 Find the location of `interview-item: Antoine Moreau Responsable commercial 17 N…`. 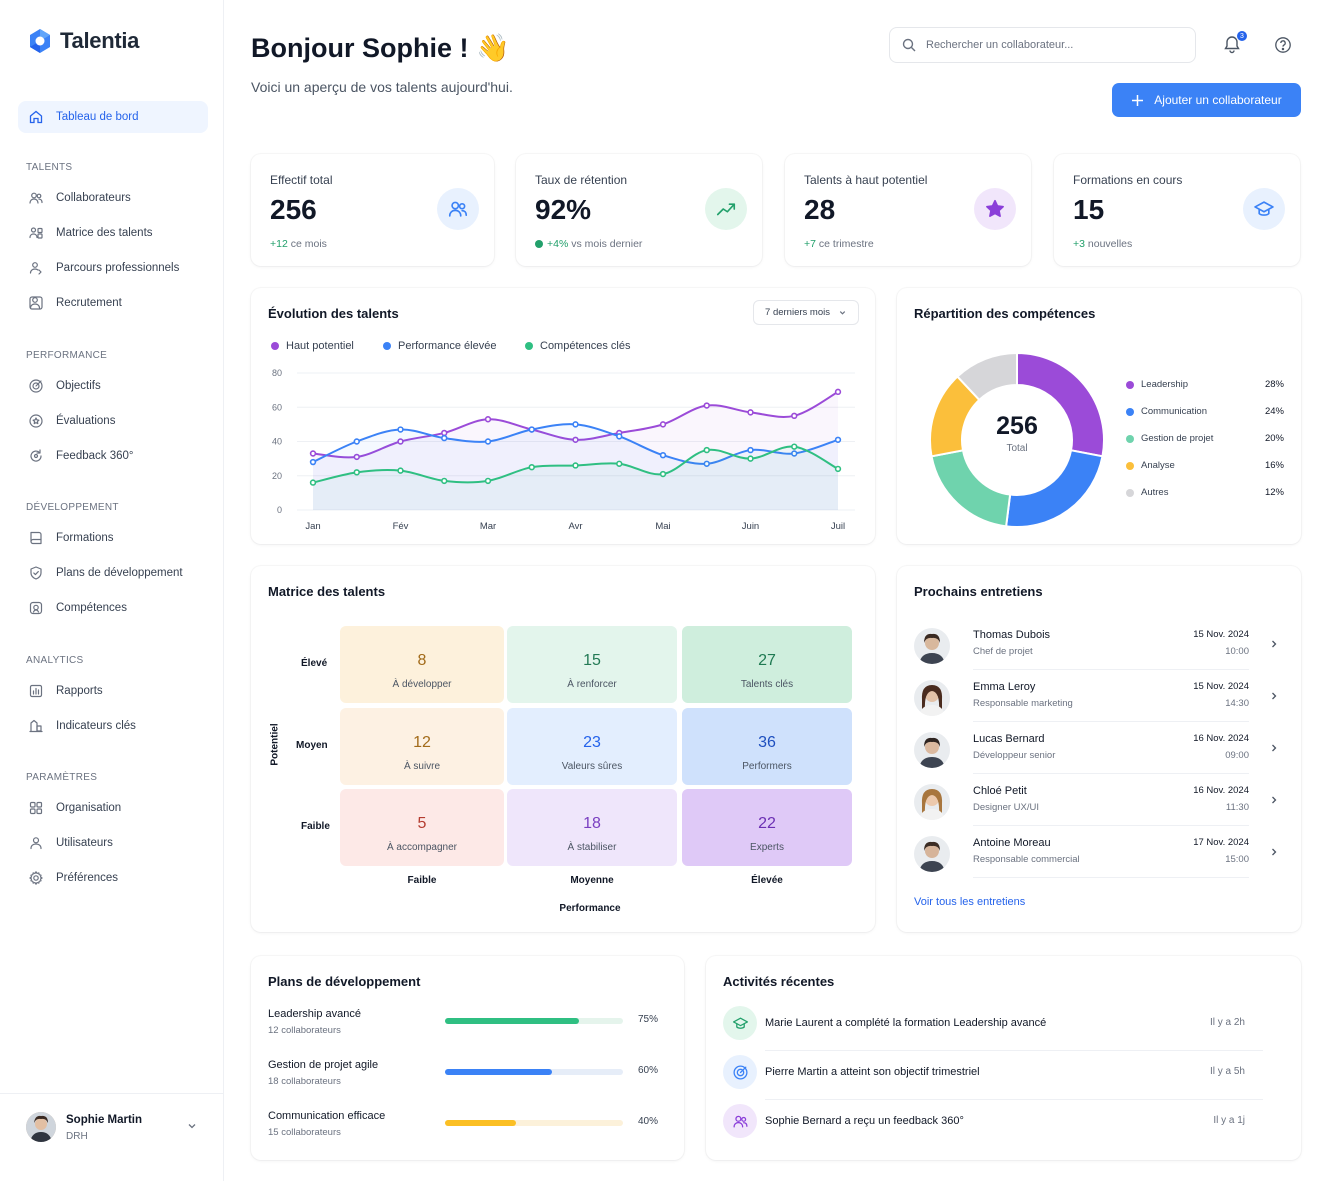

interview-item: Antoine Moreau Responsable commercial 17 N… is located at coordinates (1097, 852).